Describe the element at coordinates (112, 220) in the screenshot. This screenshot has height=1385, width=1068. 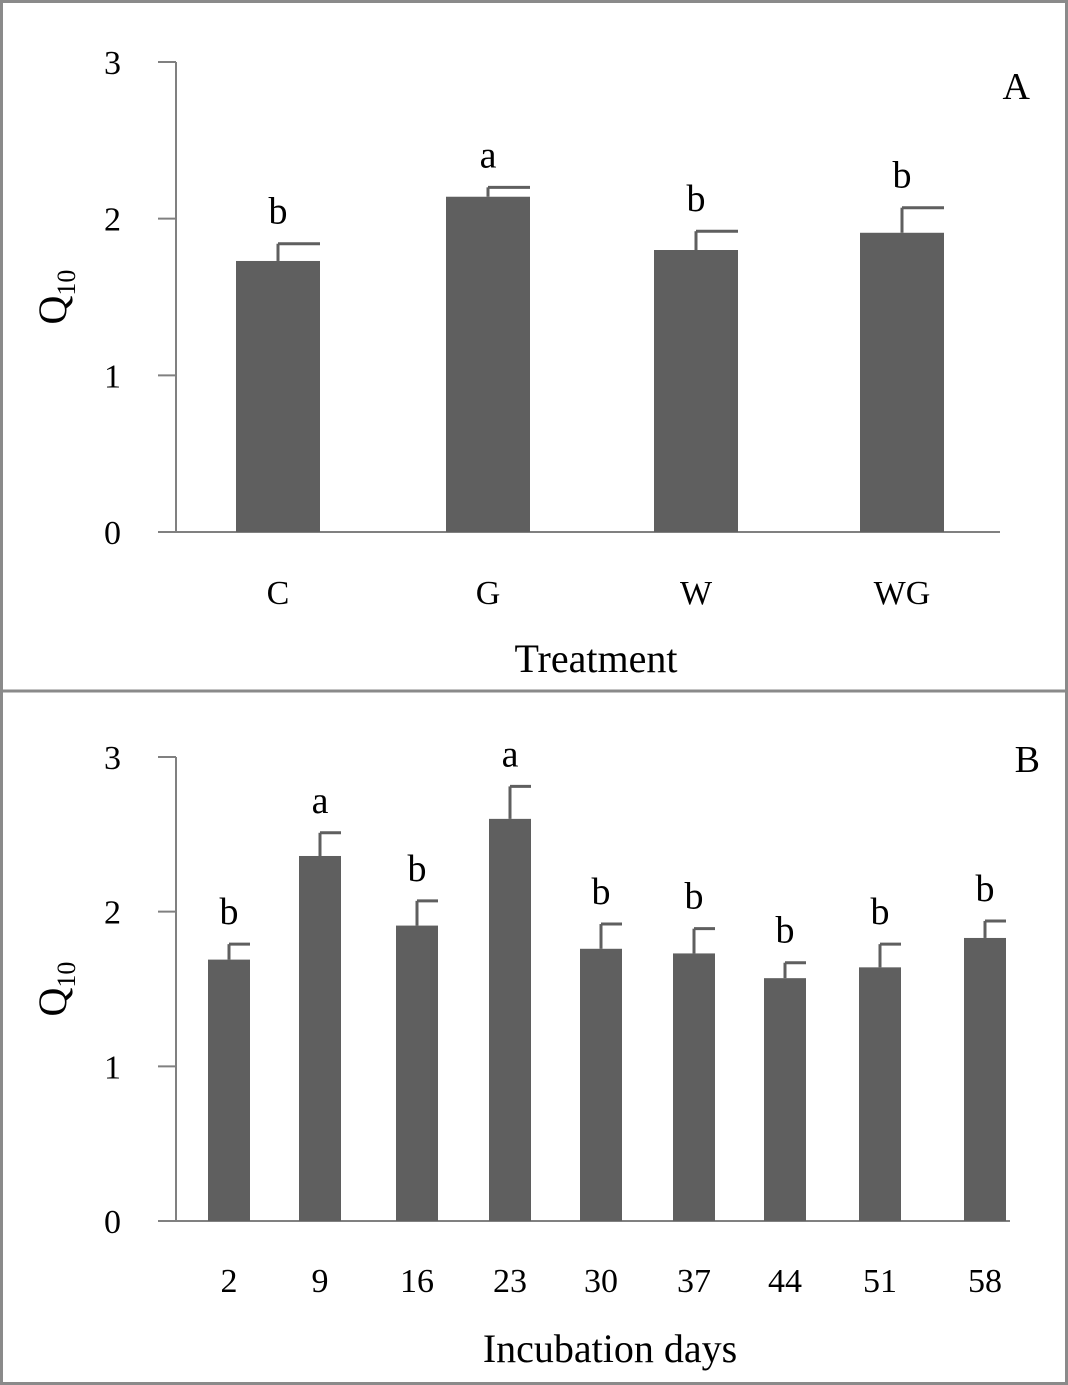
I see `y-tick-label-a: 2` at that location.